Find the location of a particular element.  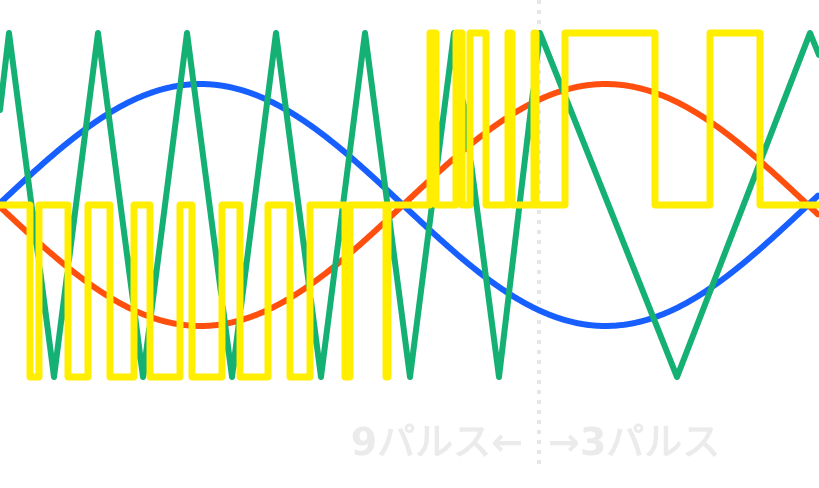

three-pulse-label: →3パルス is located at coordinates (634, 442).